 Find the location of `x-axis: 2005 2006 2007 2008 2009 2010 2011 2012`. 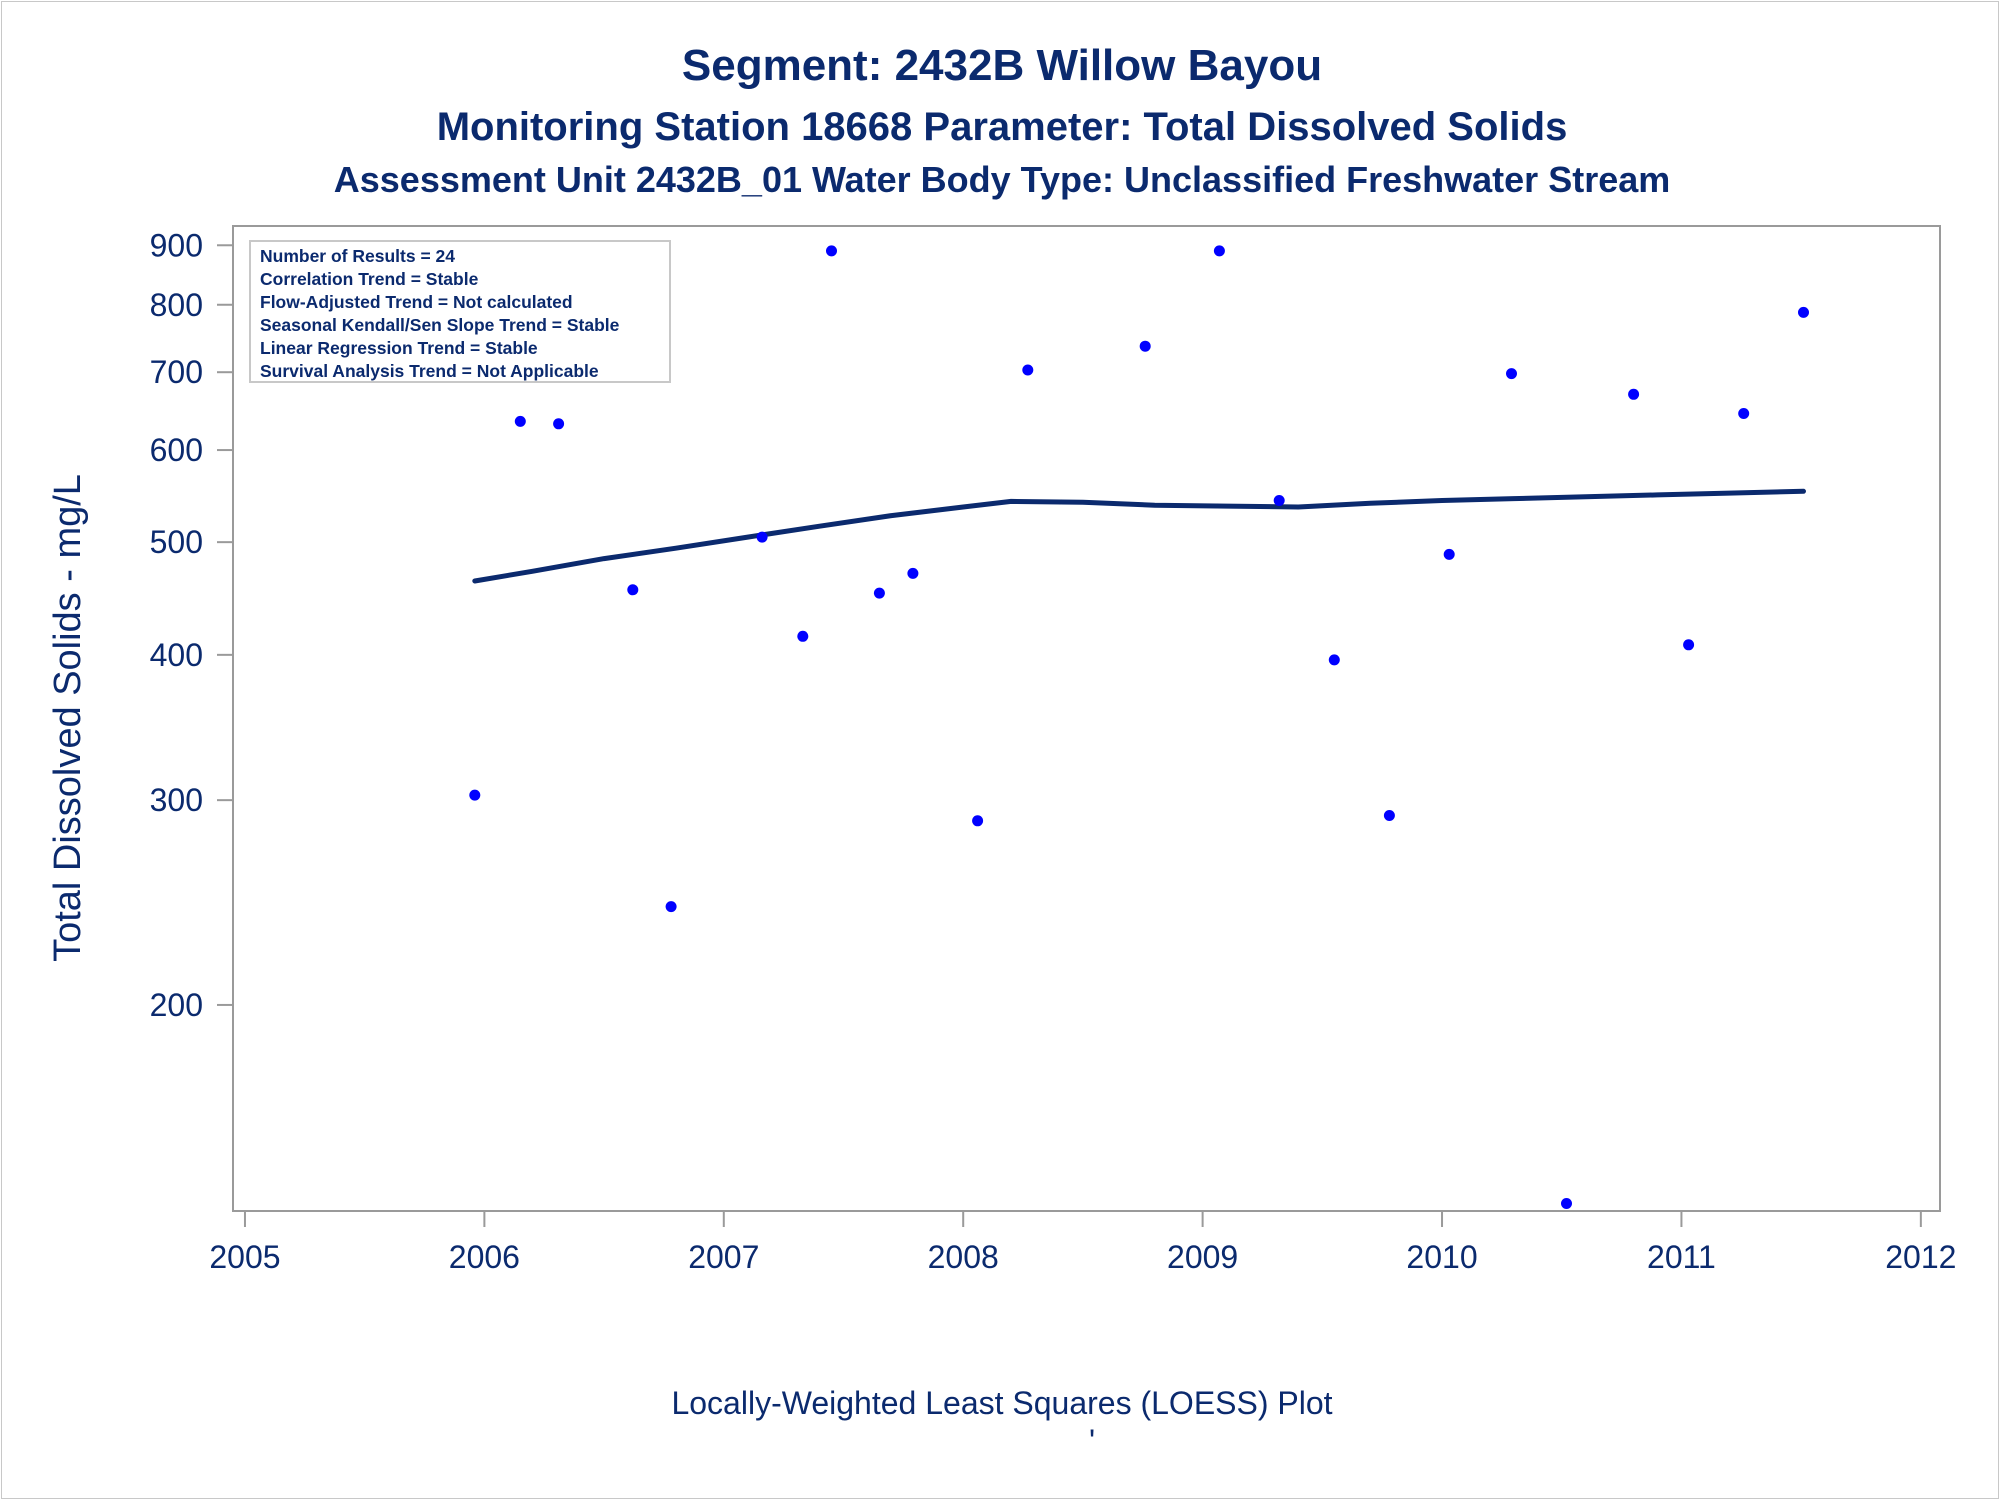

x-axis: 2005 2006 2007 2008 2009 2010 2011 2012 is located at coordinates (1082, 1243).